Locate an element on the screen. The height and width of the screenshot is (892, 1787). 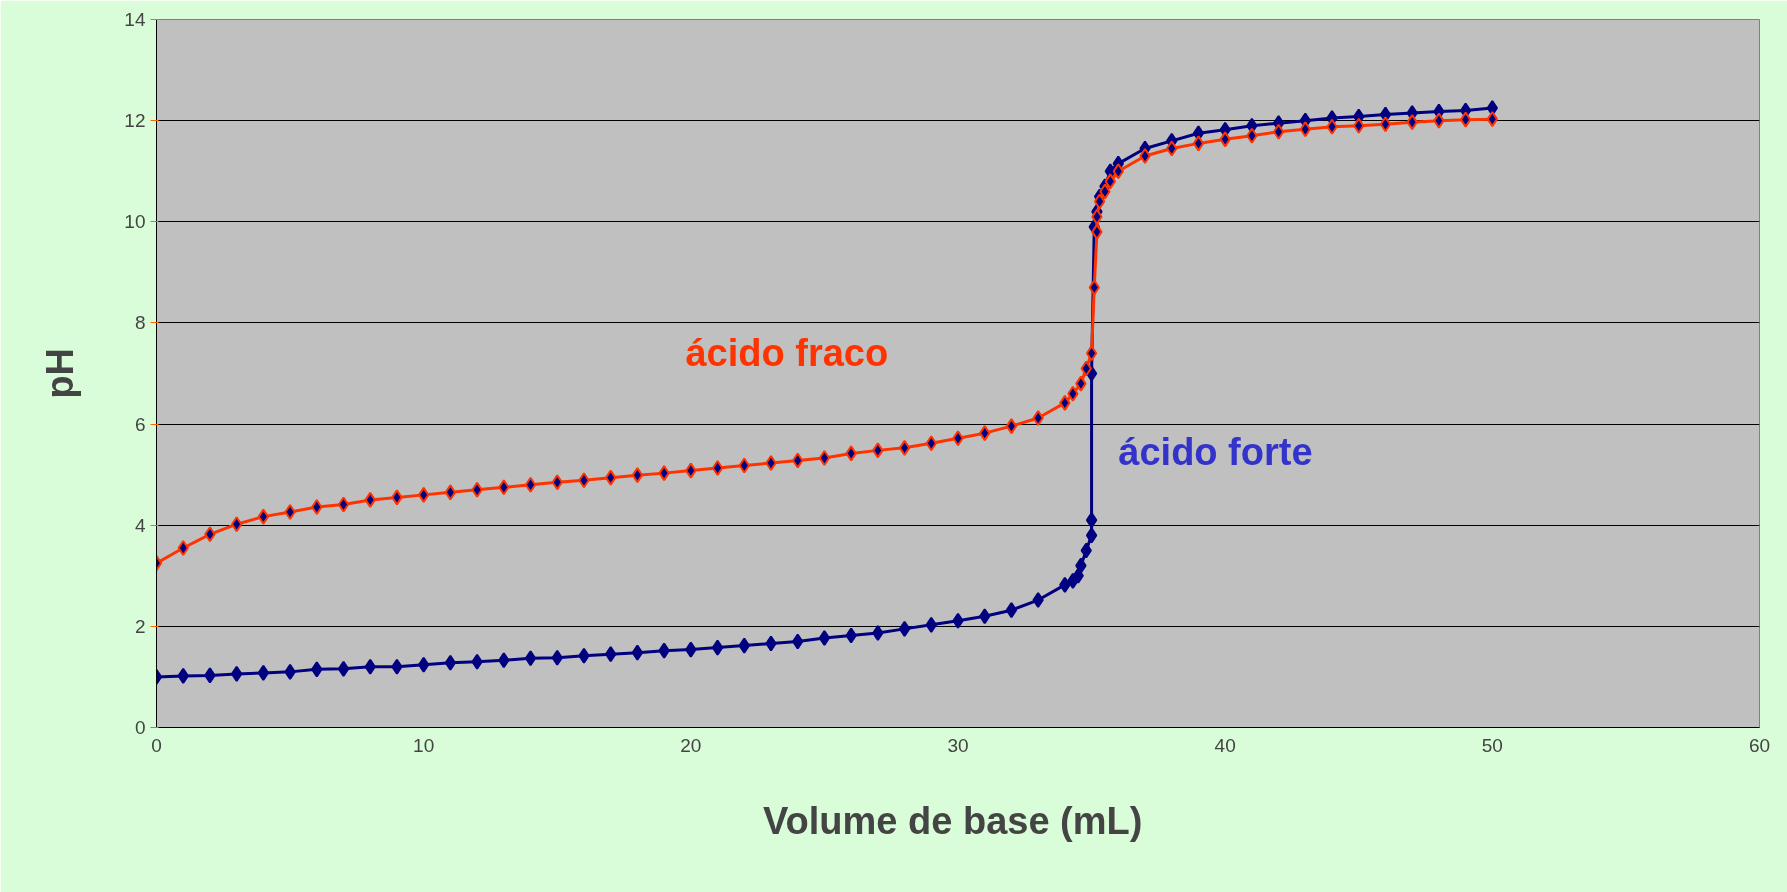
y-tick-label: 10 is located at coordinates (135, 222).